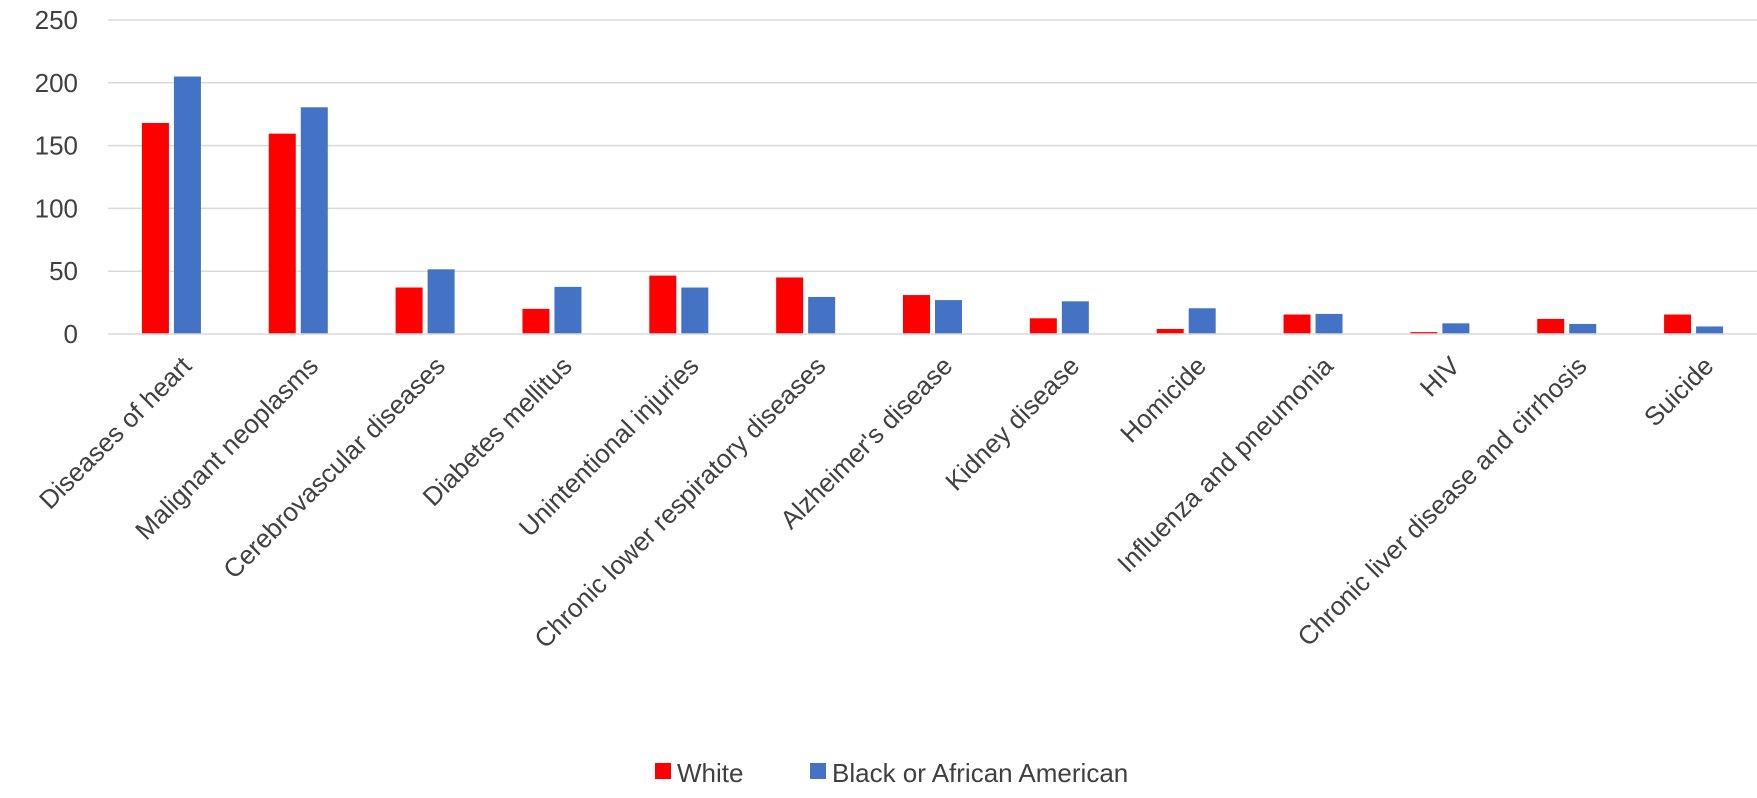 This screenshot has width=1757, height=798. I want to click on legend-label: Black or African American, so click(980, 773).